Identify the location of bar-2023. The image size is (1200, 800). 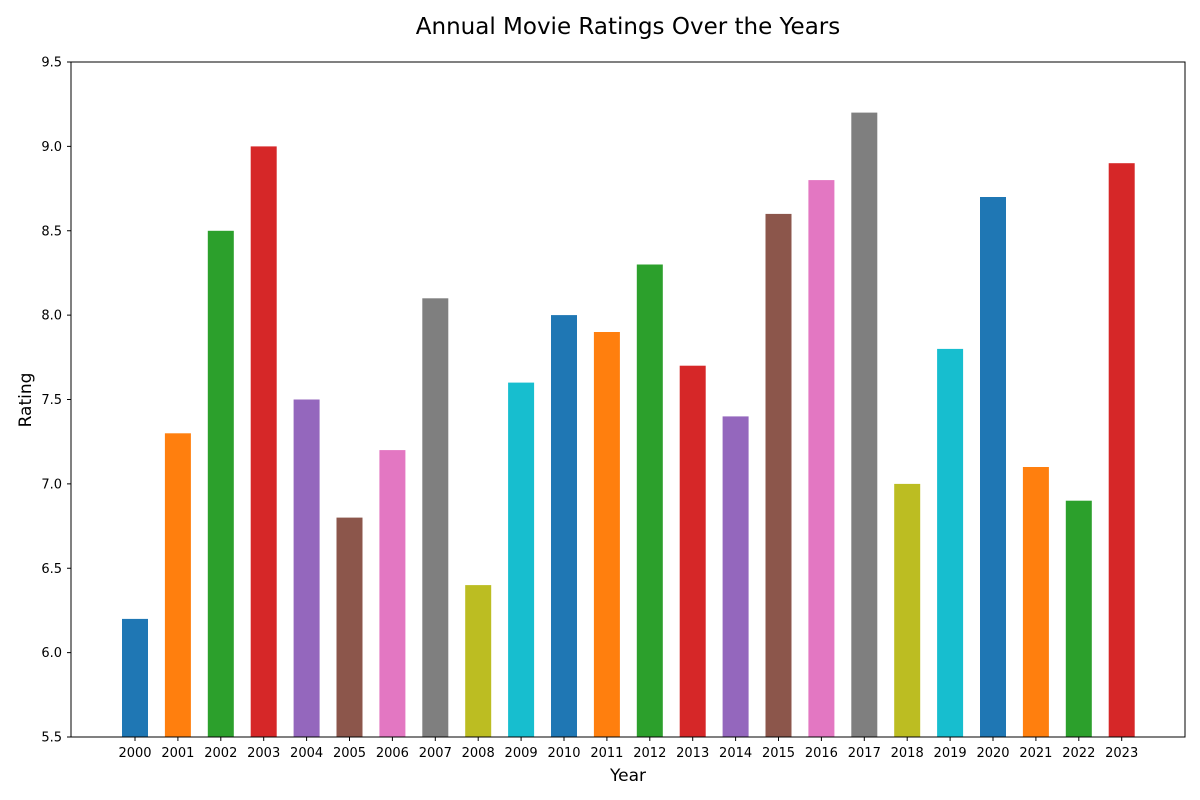
(1121, 450).